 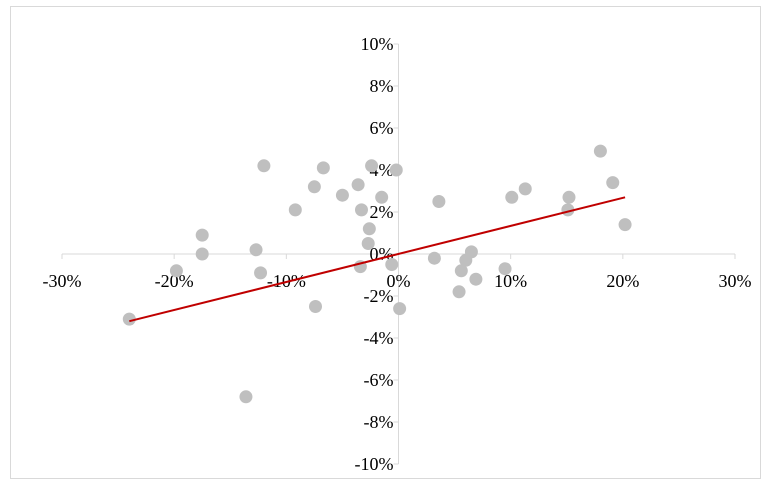 What do you see at coordinates (382, 128) in the screenshot?
I see `y-tick-label: 6%` at bounding box center [382, 128].